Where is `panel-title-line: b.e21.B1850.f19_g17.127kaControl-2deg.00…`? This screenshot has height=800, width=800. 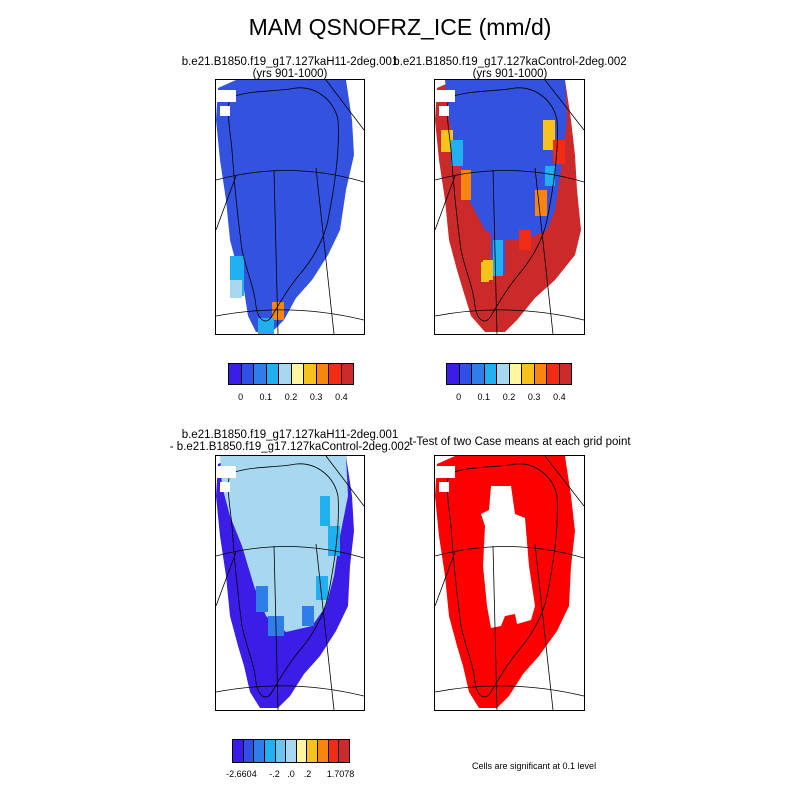
panel-title-line: b.e21.B1850.f19_g17.127kaControl-2deg.00… is located at coordinates (510, 62).